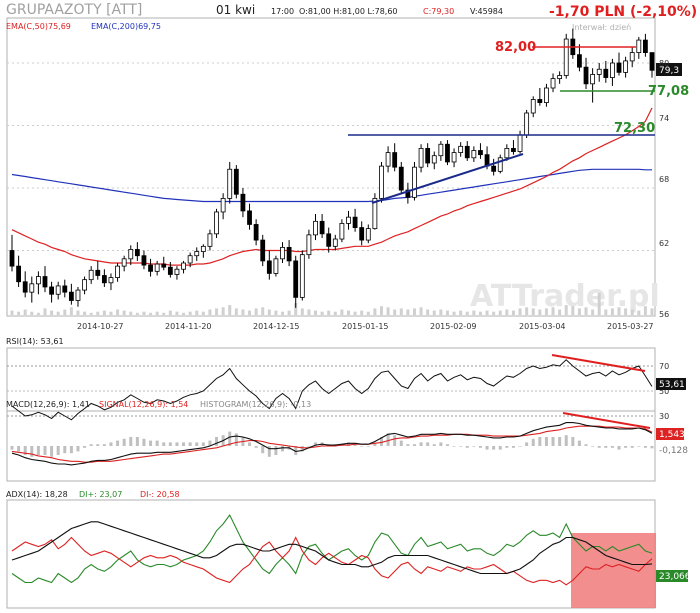 The image size is (700, 613). I want to click on macd-hist-tag-text: -0,128, so click(673, 451).